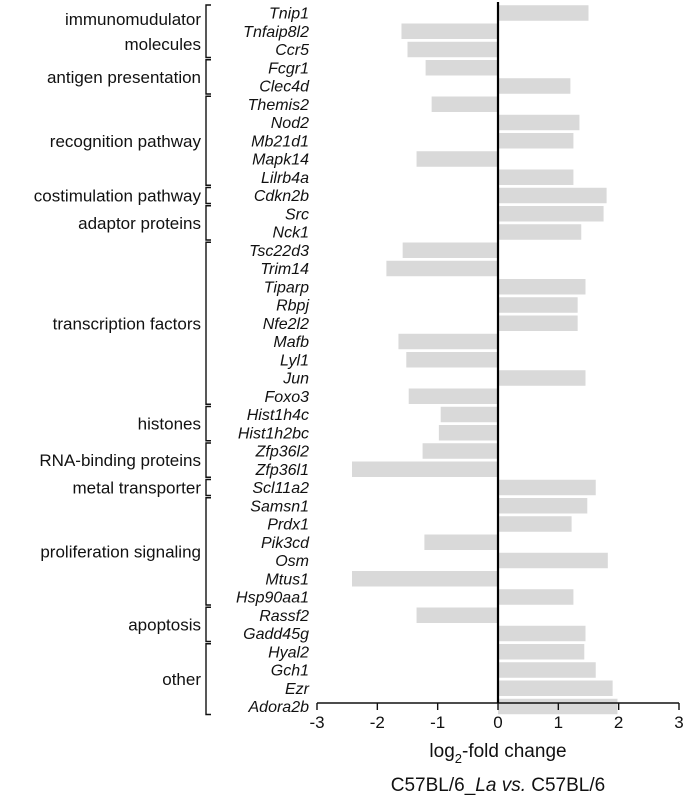 The width and height of the screenshot is (685, 806). I want to click on group-label: antigen presentation, so click(124, 77).